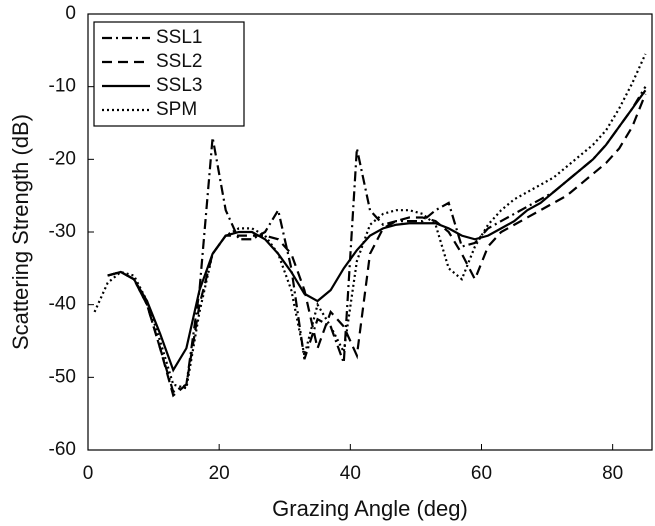 Image resolution: width=655 pixels, height=526 pixels. Describe the element at coordinates (70, 13) in the screenshot. I see `y-tick-label: 0` at that location.